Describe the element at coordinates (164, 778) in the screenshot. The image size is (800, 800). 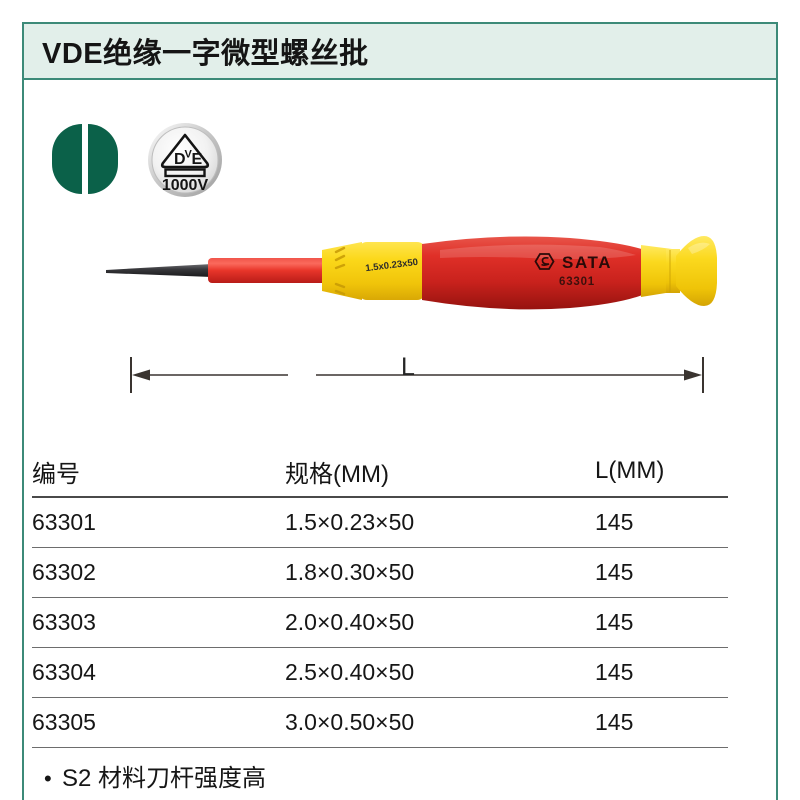
I see `feature-text: S2 材料刀杆强度高` at that location.